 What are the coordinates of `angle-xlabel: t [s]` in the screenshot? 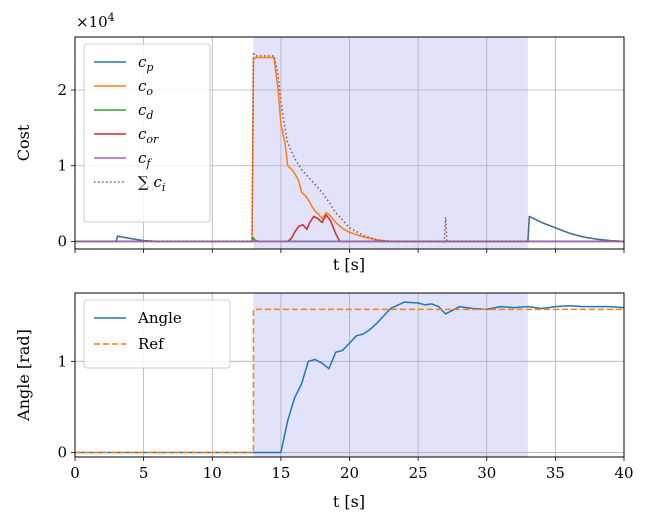 It's located at (349, 501).